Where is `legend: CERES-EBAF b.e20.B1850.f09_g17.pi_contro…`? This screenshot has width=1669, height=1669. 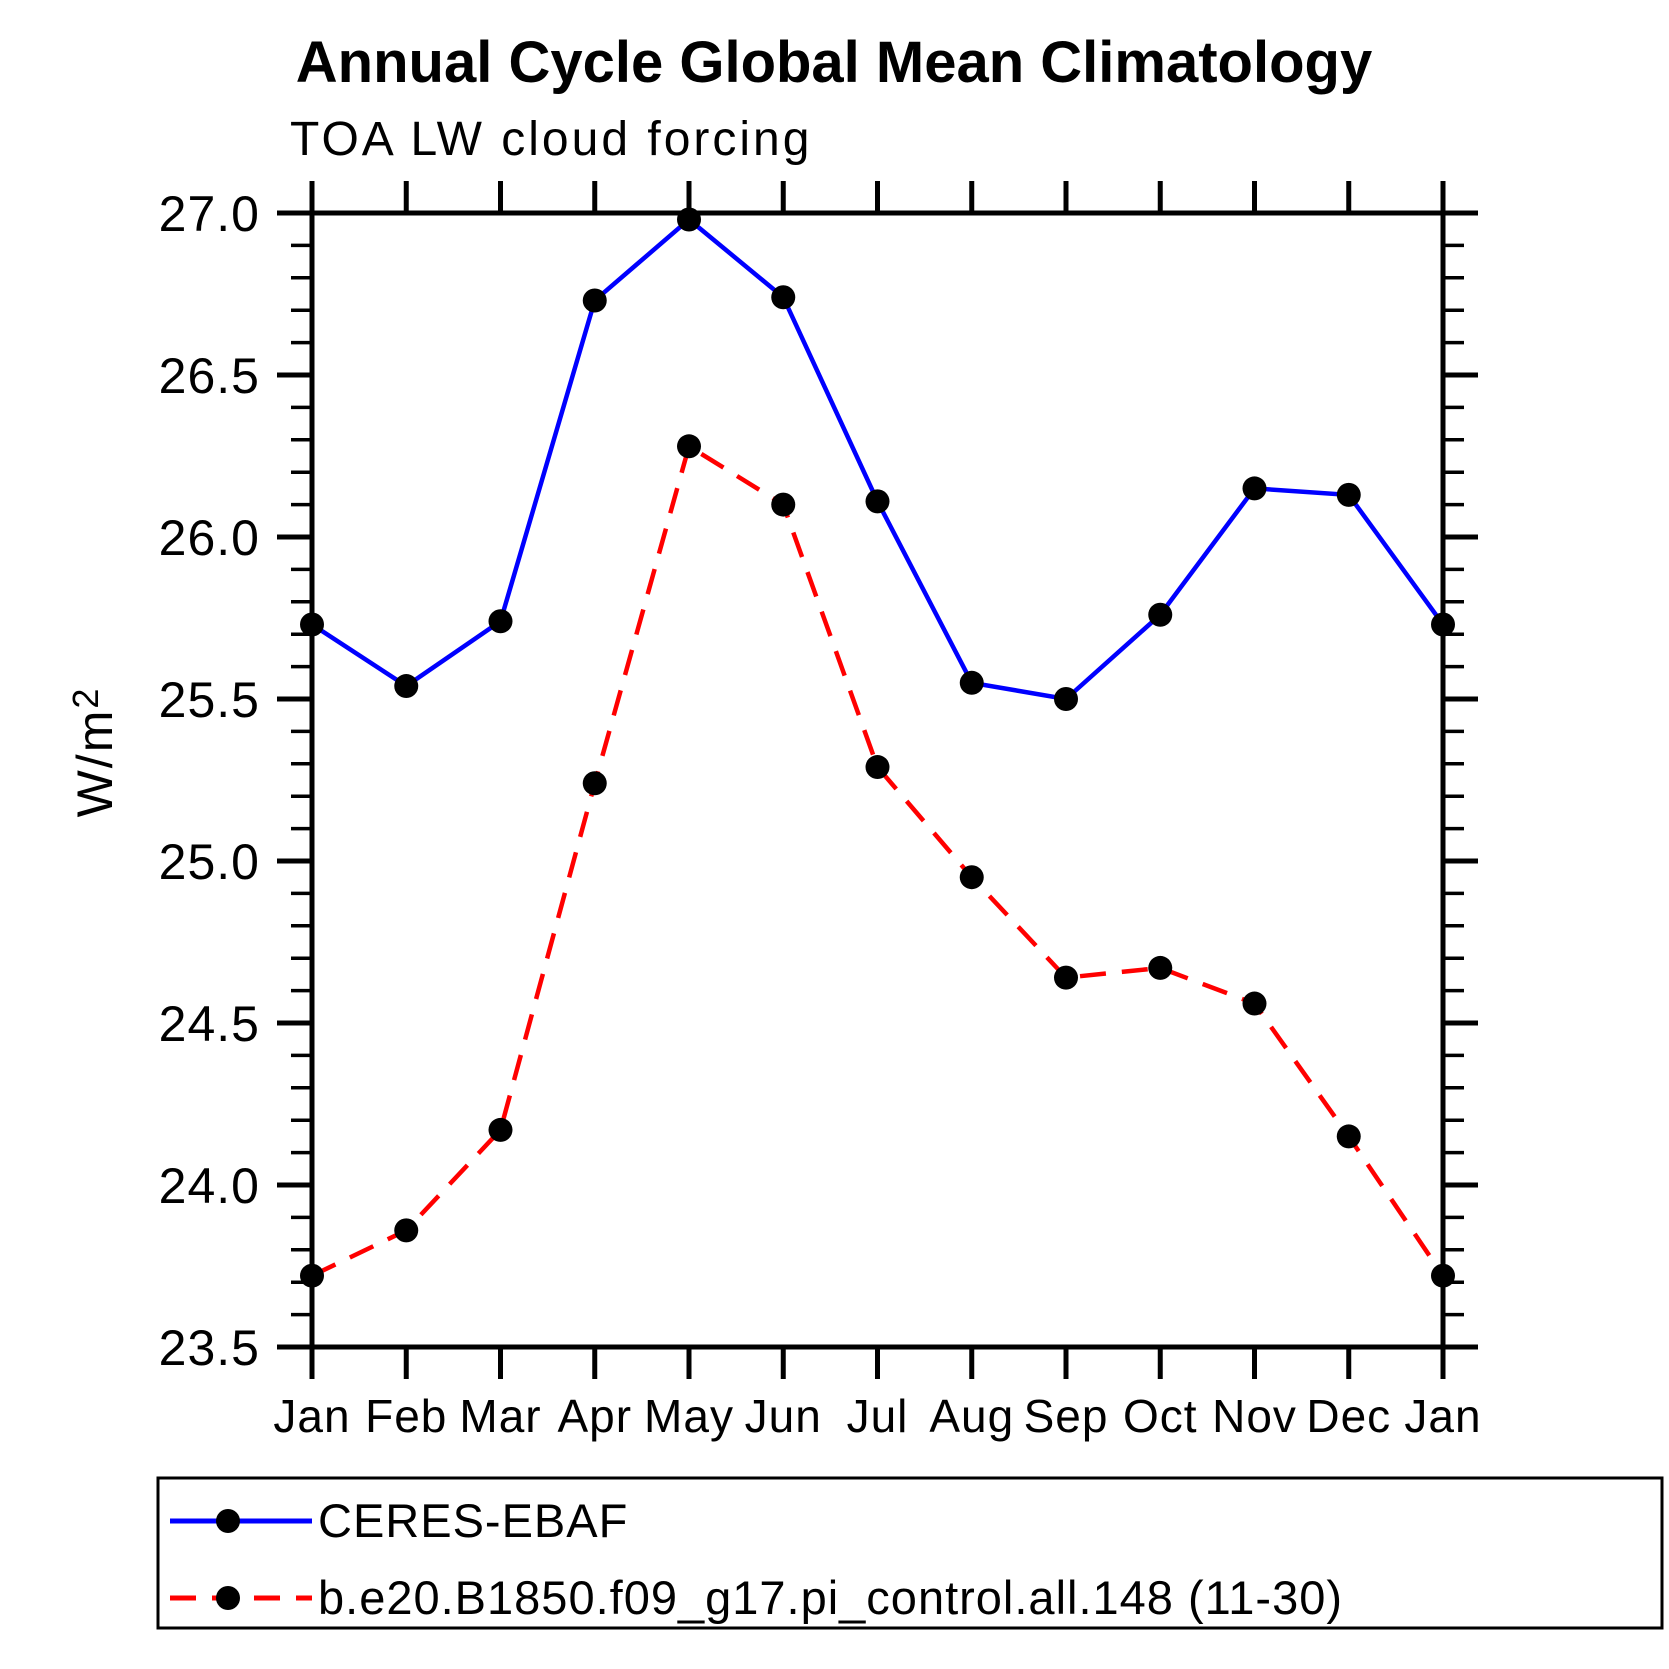 legend: CERES-EBAF b.e20.B1850.f09_g17.pi_contro… is located at coordinates (910, 1553).